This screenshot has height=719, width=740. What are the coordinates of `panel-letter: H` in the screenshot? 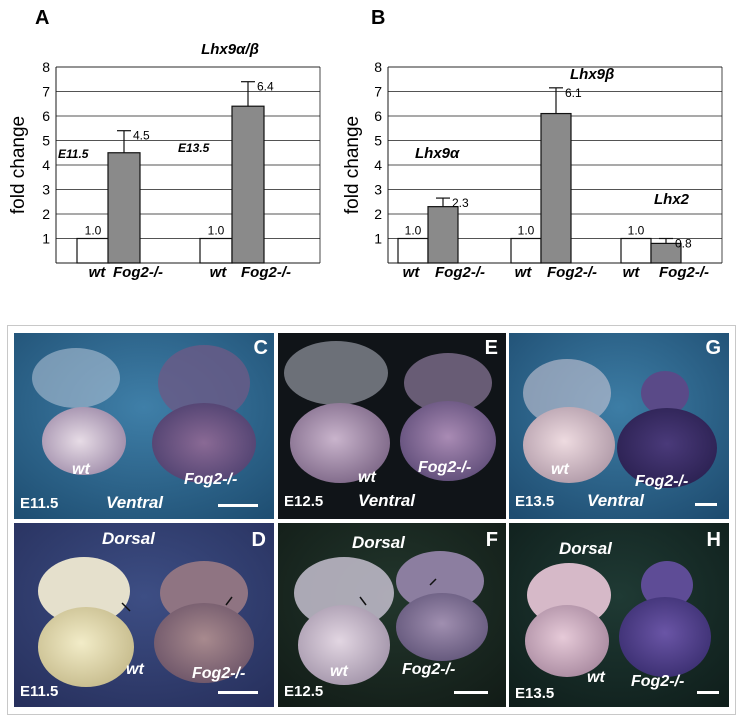 It's located at (713, 540).